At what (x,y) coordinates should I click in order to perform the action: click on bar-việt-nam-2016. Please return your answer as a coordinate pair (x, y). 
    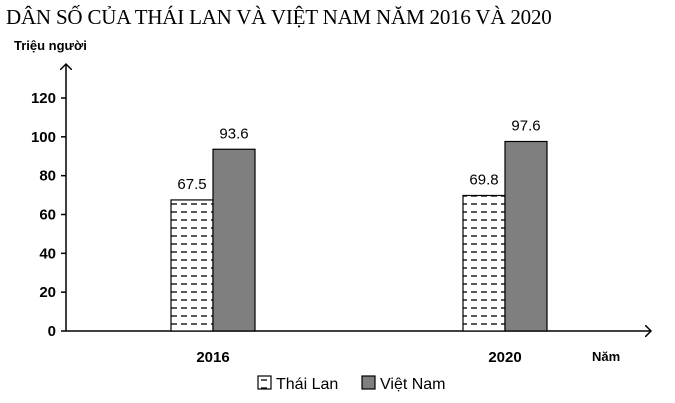
    Looking at the image, I should click on (234, 240).